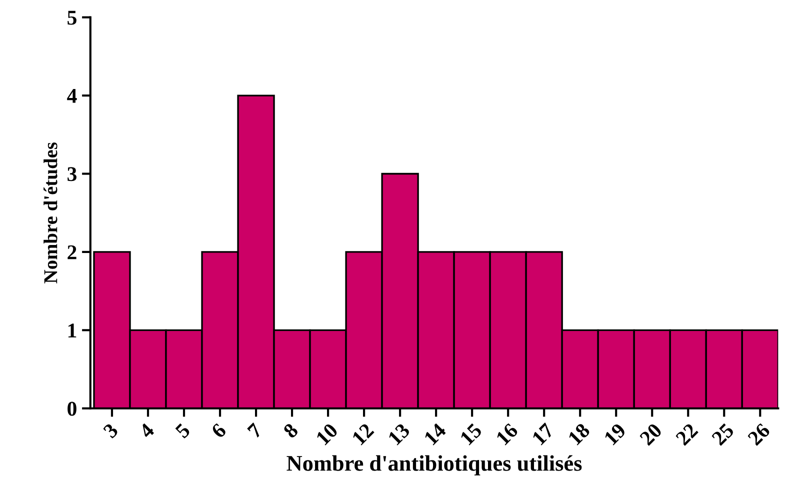  Describe the element at coordinates (72, 331) in the screenshot. I see `y-tick-label: 1` at that location.